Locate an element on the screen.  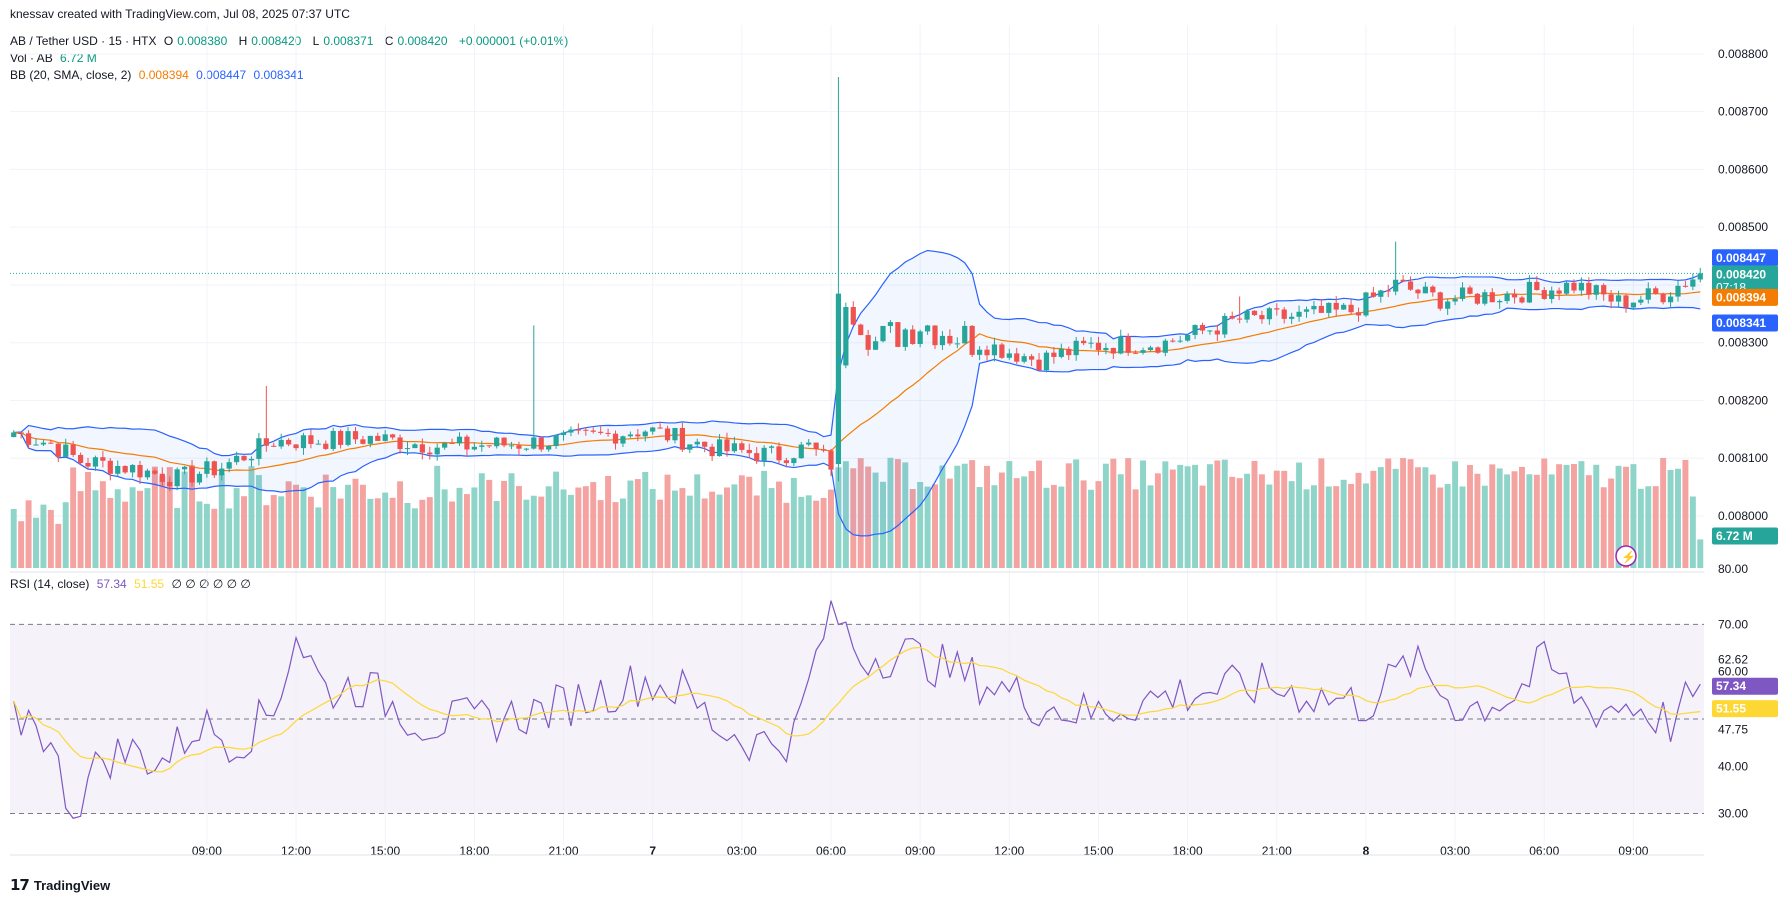
symbol-name: AB / Tether USD · 15 · HTX is located at coordinates (83, 41).